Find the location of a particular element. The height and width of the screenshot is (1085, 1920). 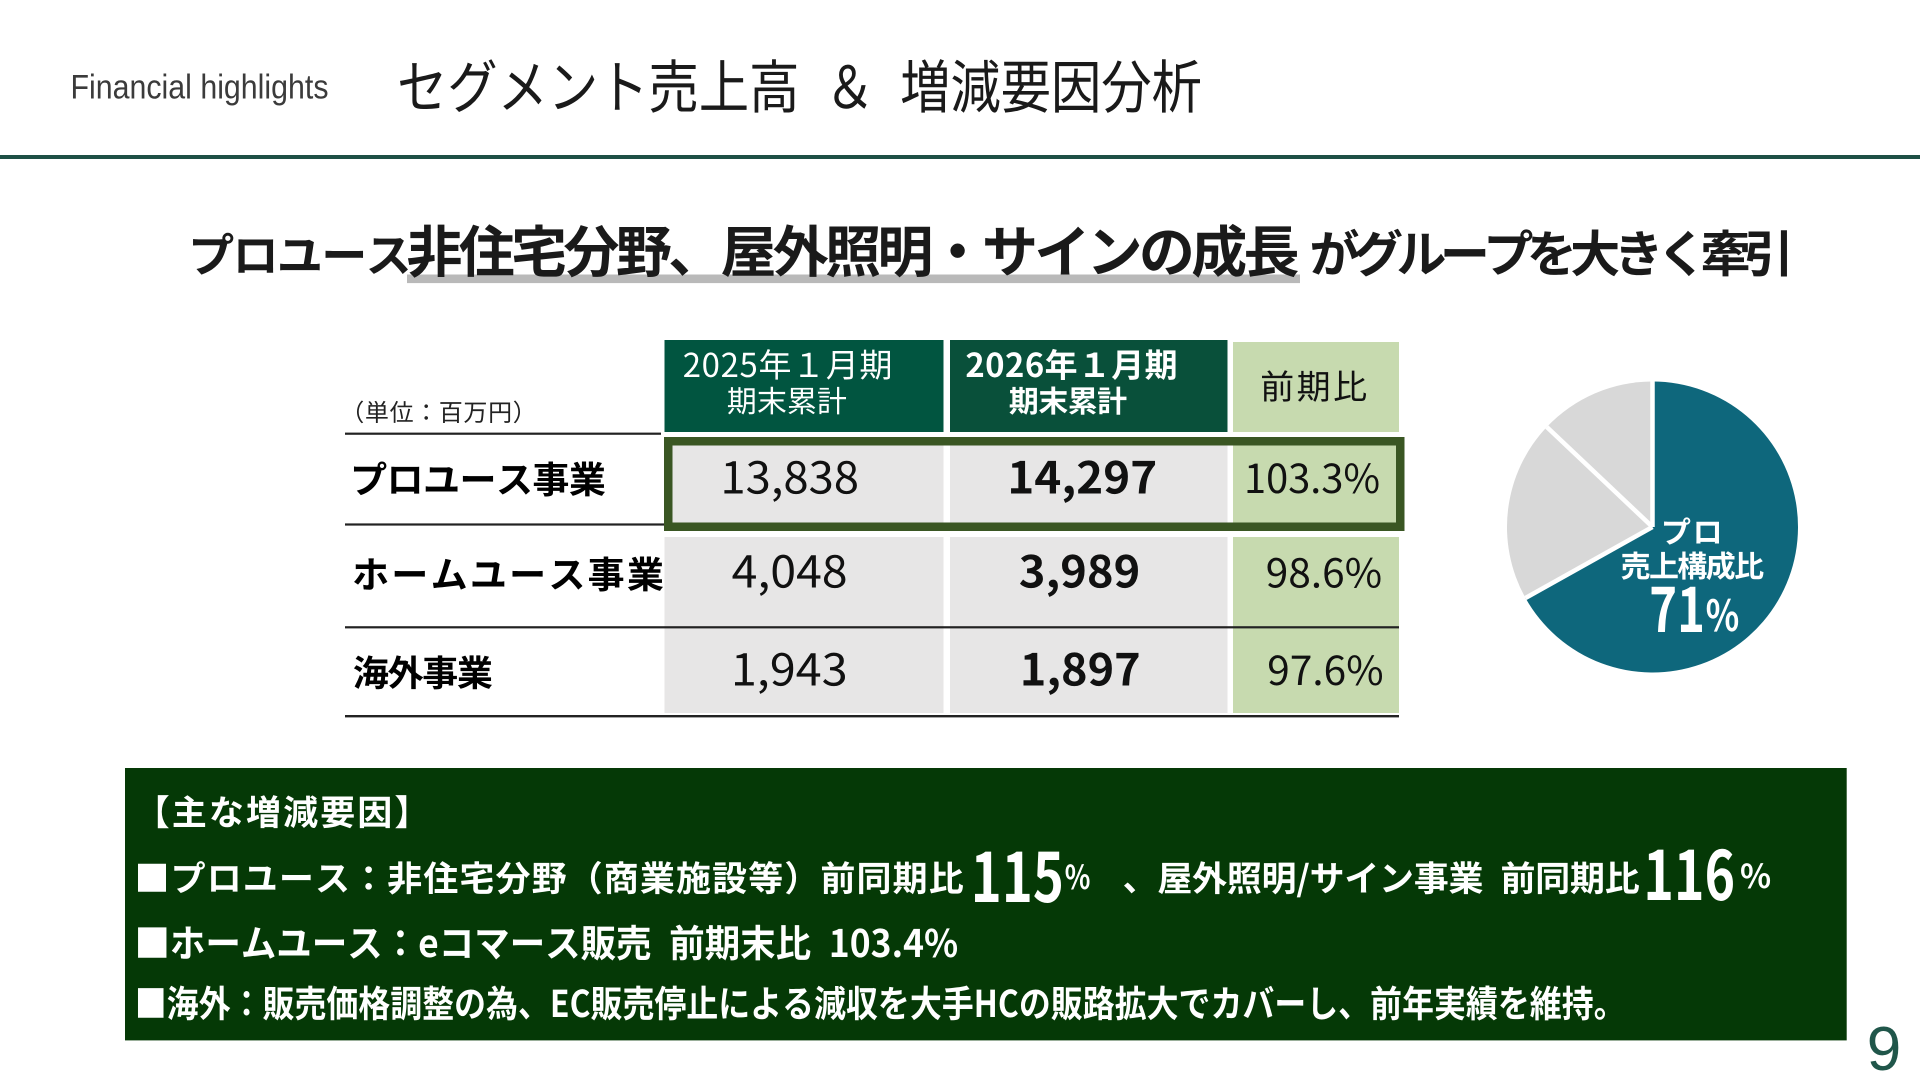

svg-text: 9 is located at coordinates (1884, 1047).